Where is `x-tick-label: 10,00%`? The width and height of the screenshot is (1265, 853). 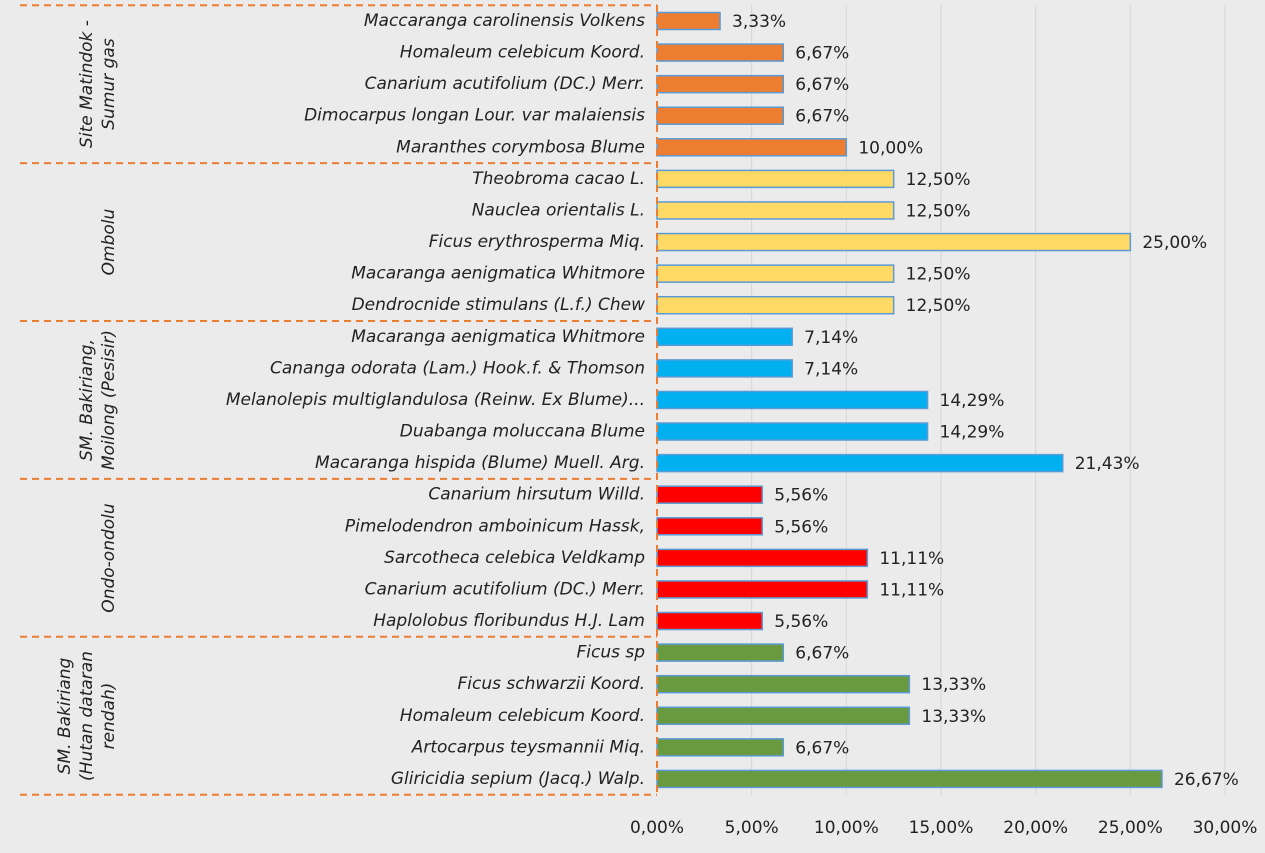
x-tick-label: 10,00% is located at coordinates (846, 828).